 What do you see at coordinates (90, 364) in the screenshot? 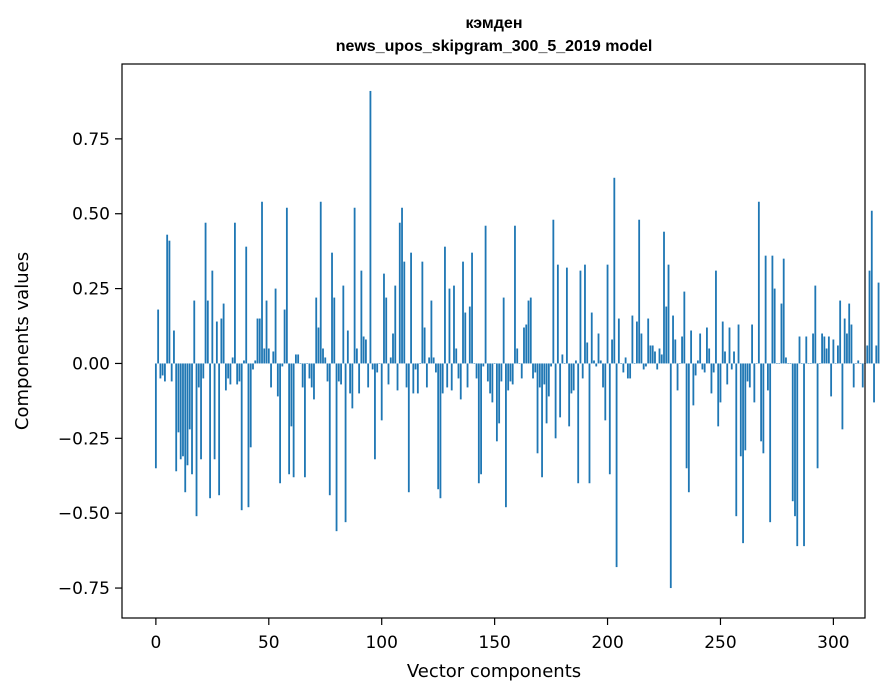
I see `y-axis-ticks: −0.75 −0.50 −0.25 0.00 0.25 0.50 0.75` at bounding box center [90, 364].